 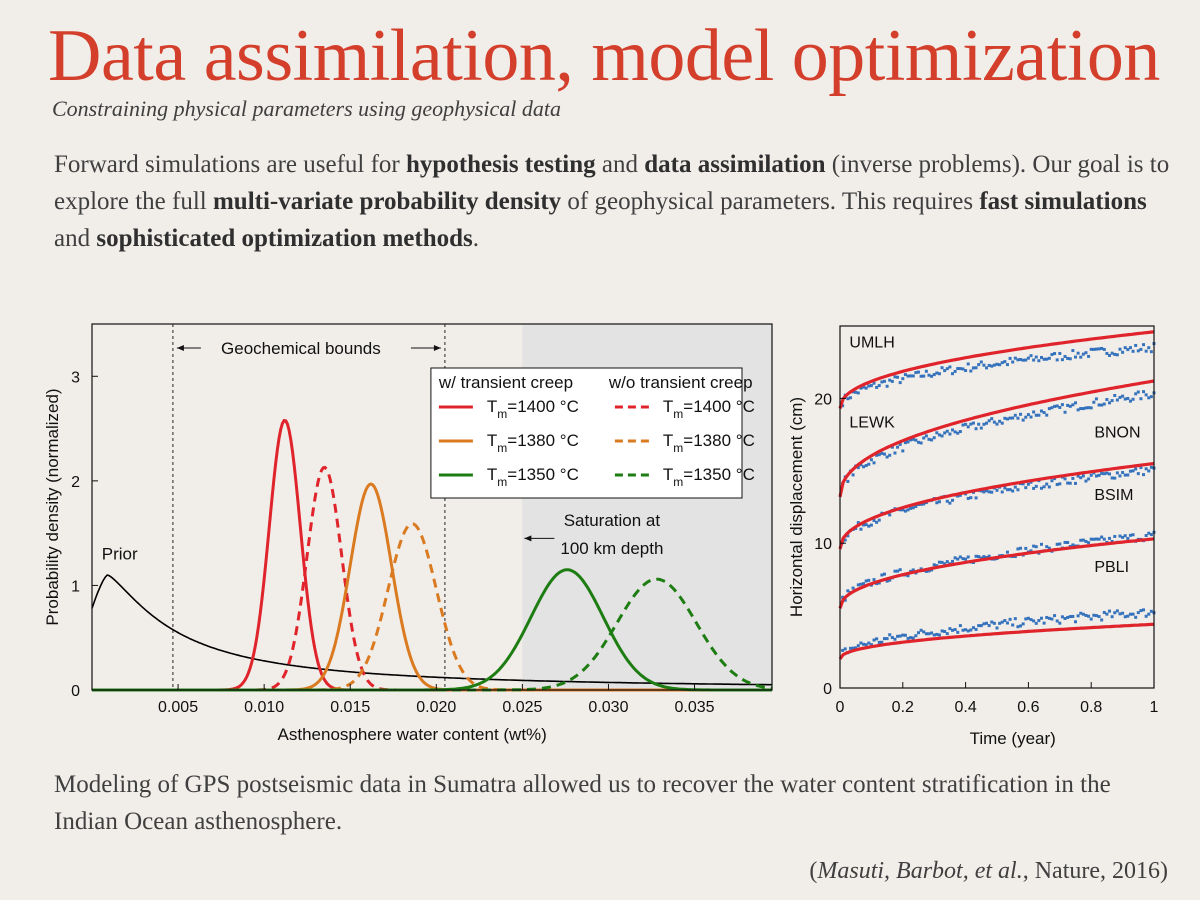 What do you see at coordinates (533, 477) in the screenshot?
I see `legend-entry: Tm=1350 °C` at bounding box center [533, 477].